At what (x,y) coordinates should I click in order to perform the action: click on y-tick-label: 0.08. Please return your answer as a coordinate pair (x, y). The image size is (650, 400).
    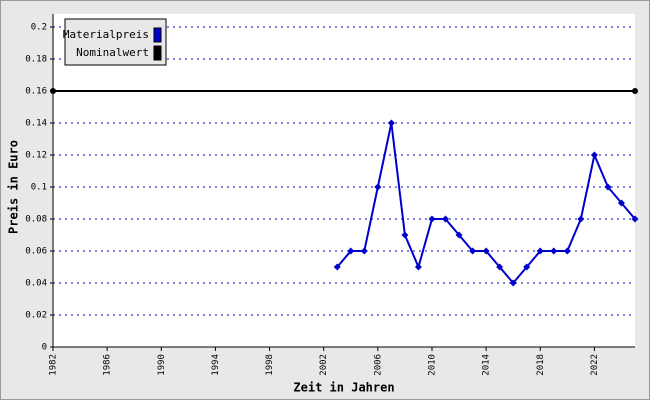
    Looking at the image, I should click on (36, 220).